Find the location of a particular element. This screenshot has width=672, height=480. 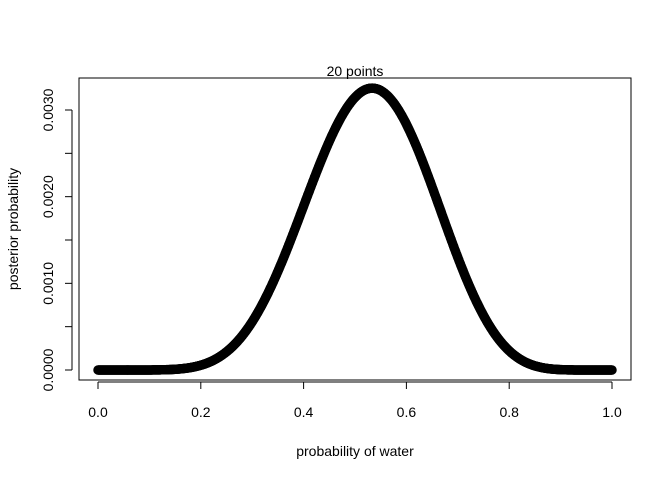

x-tick-label: 0.6 is located at coordinates (407, 412).